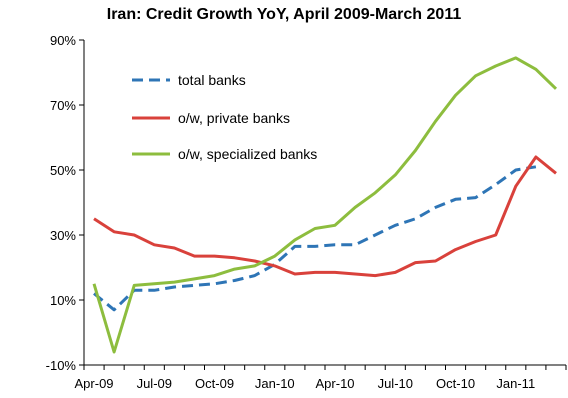  What do you see at coordinates (335, 383) in the screenshot?
I see `x-tick-label: Apr-10` at bounding box center [335, 383].